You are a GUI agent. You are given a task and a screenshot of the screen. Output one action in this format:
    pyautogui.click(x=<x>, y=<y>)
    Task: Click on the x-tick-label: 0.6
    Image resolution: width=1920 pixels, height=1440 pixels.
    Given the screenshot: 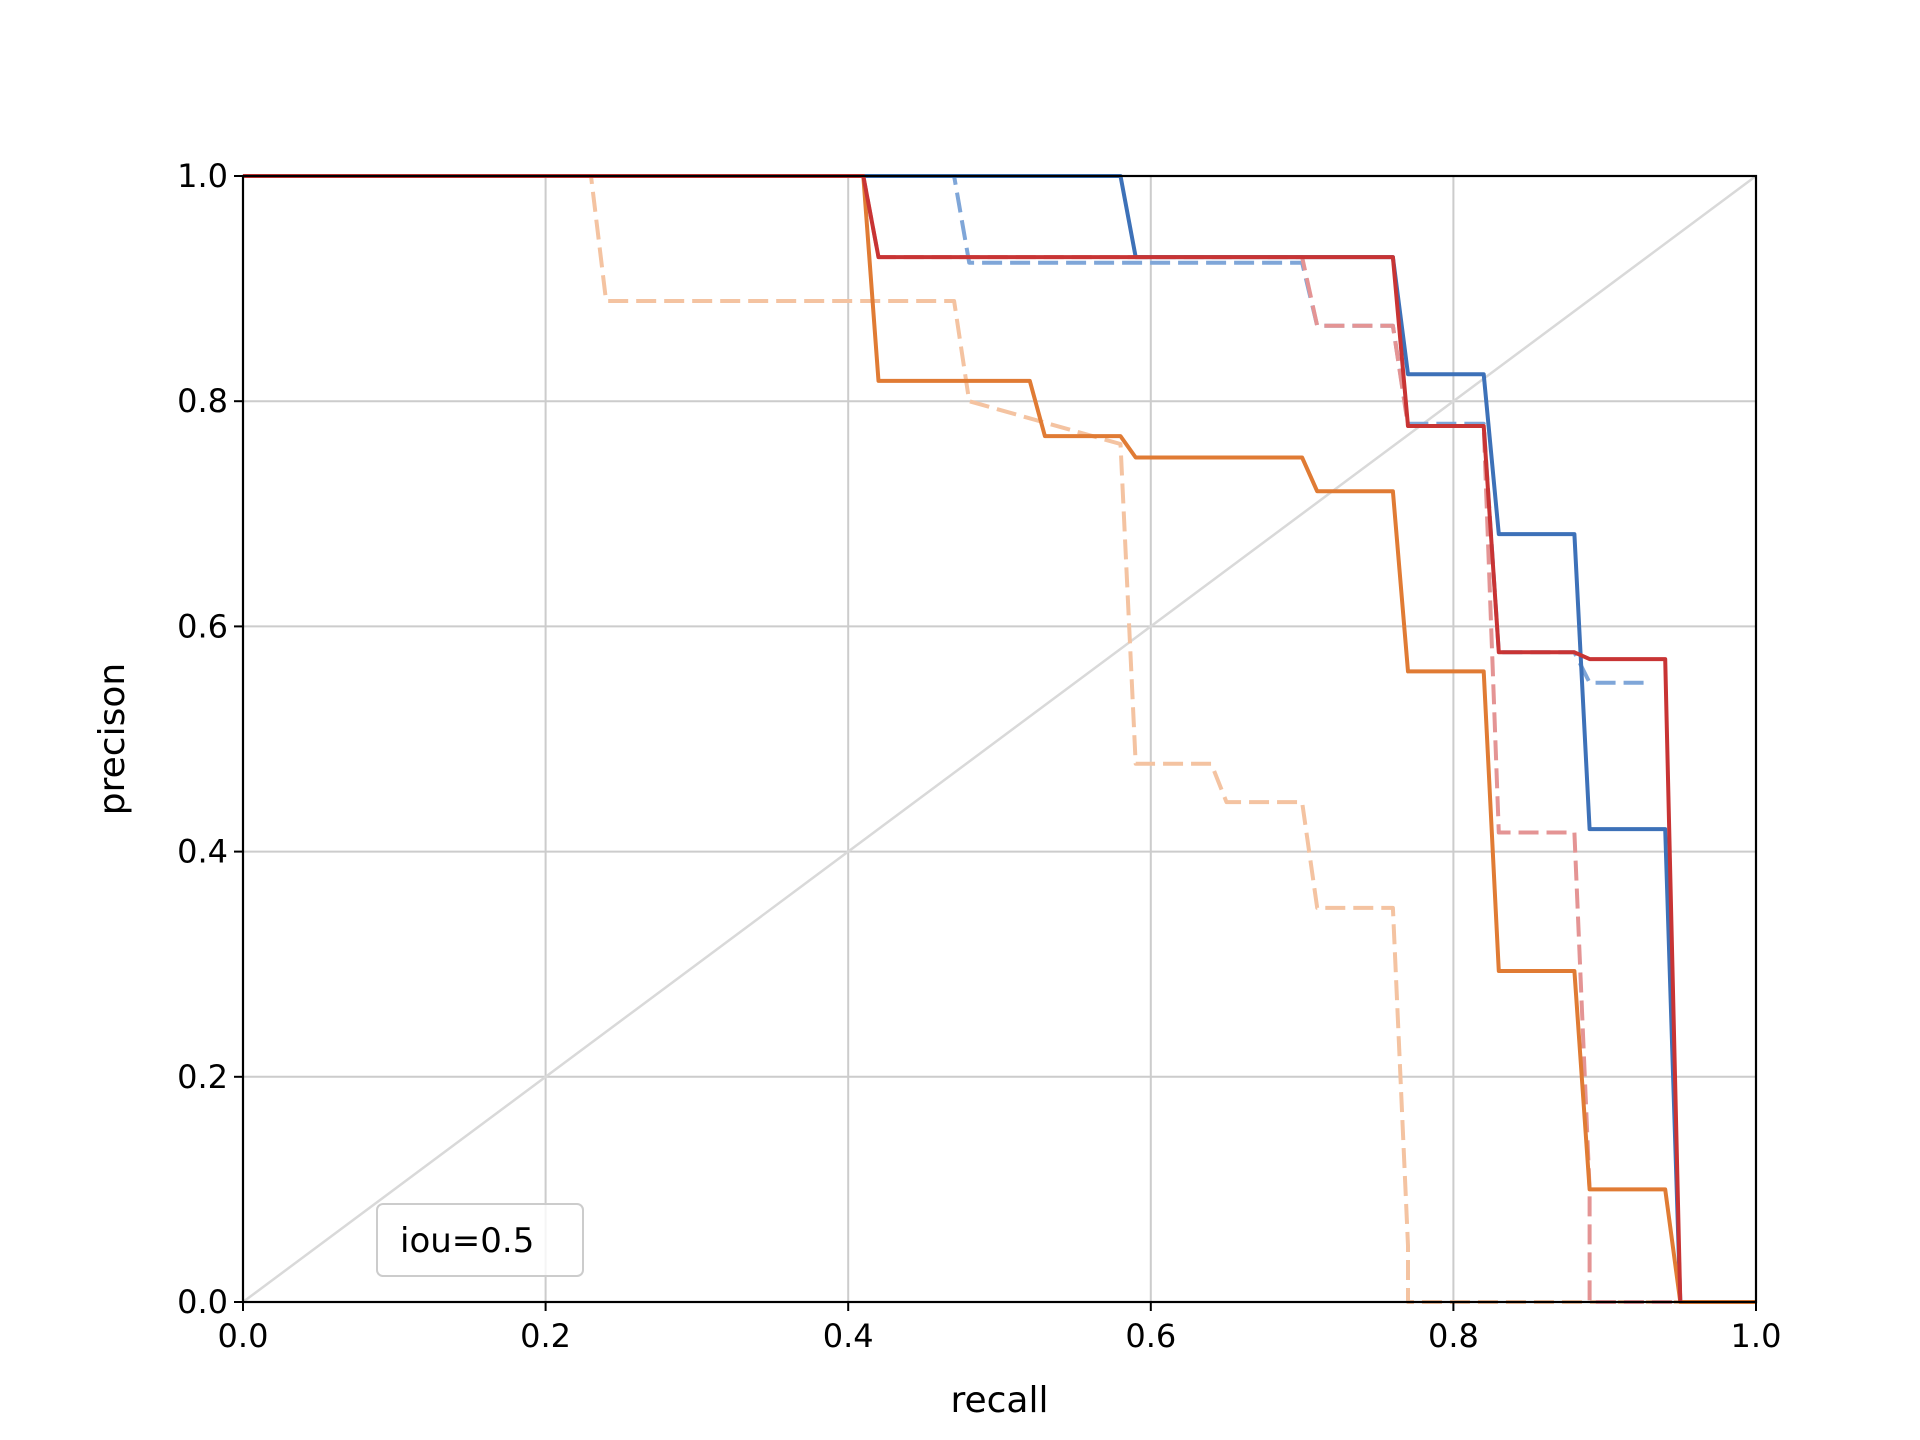 What is the action you would take?
    pyautogui.click(x=1150, y=1336)
    